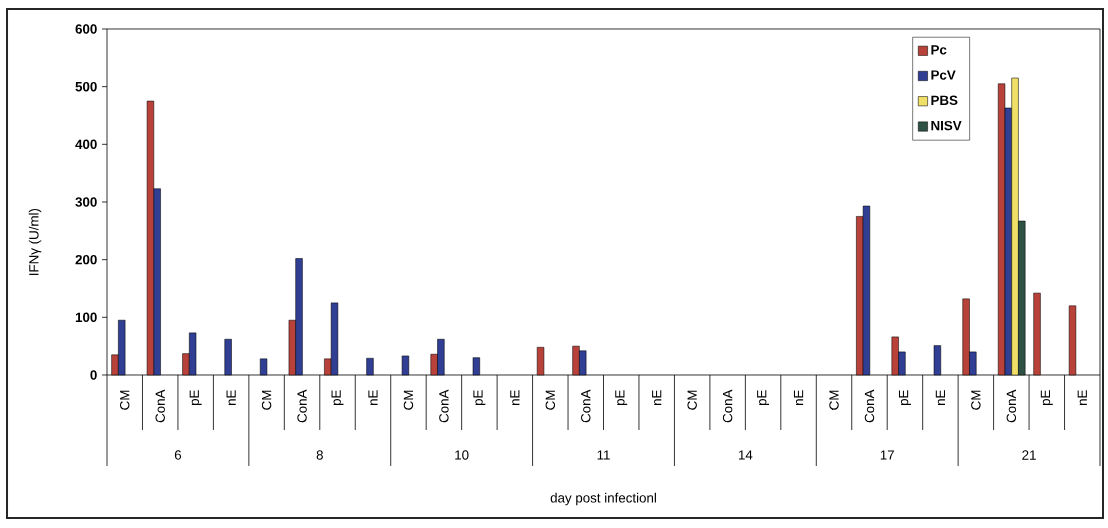 Image resolution: width=1108 pixels, height=528 pixels. I want to click on text: 8, so click(319, 455).